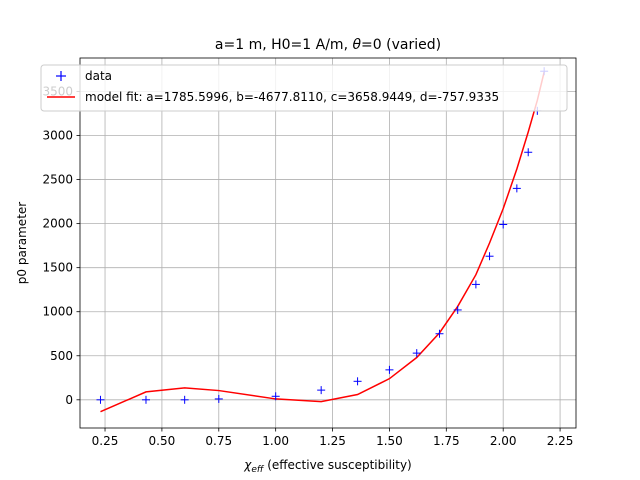 The width and height of the screenshot is (640, 480). What do you see at coordinates (332, 441) in the screenshot?
I see `x-tick-label: 1.25` at bounding box center [332, 441].